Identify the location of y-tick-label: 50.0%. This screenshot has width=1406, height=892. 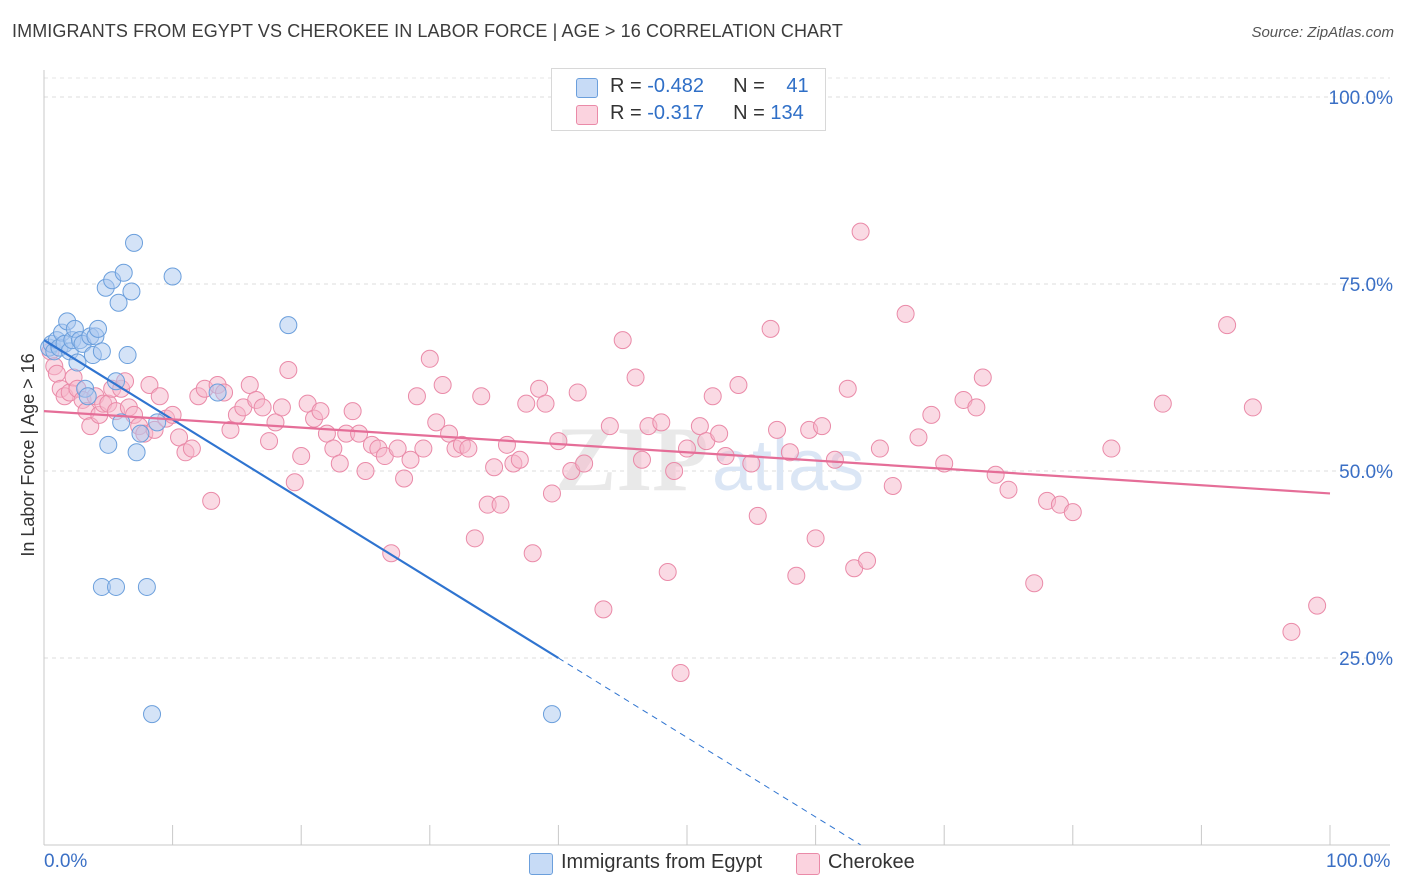
(1366, 472).